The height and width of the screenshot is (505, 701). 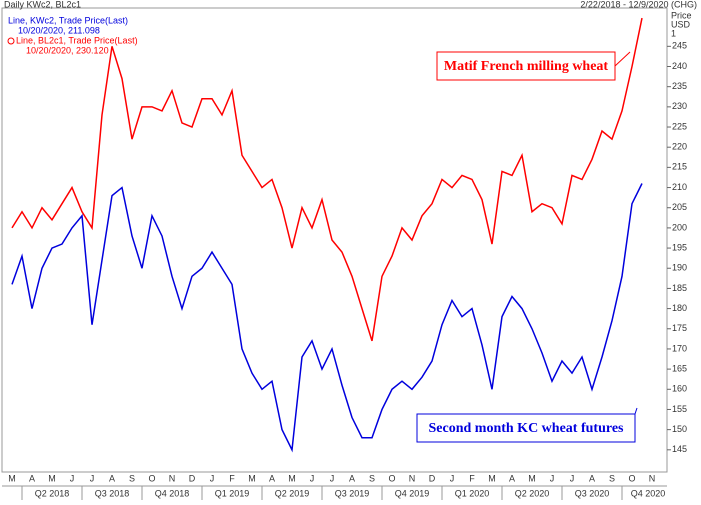 What do you see at coordinates (59, 30) in the screenshot?
I see `legend-text: 10/20/2020, 211.098` at bounding box center [59, 30].